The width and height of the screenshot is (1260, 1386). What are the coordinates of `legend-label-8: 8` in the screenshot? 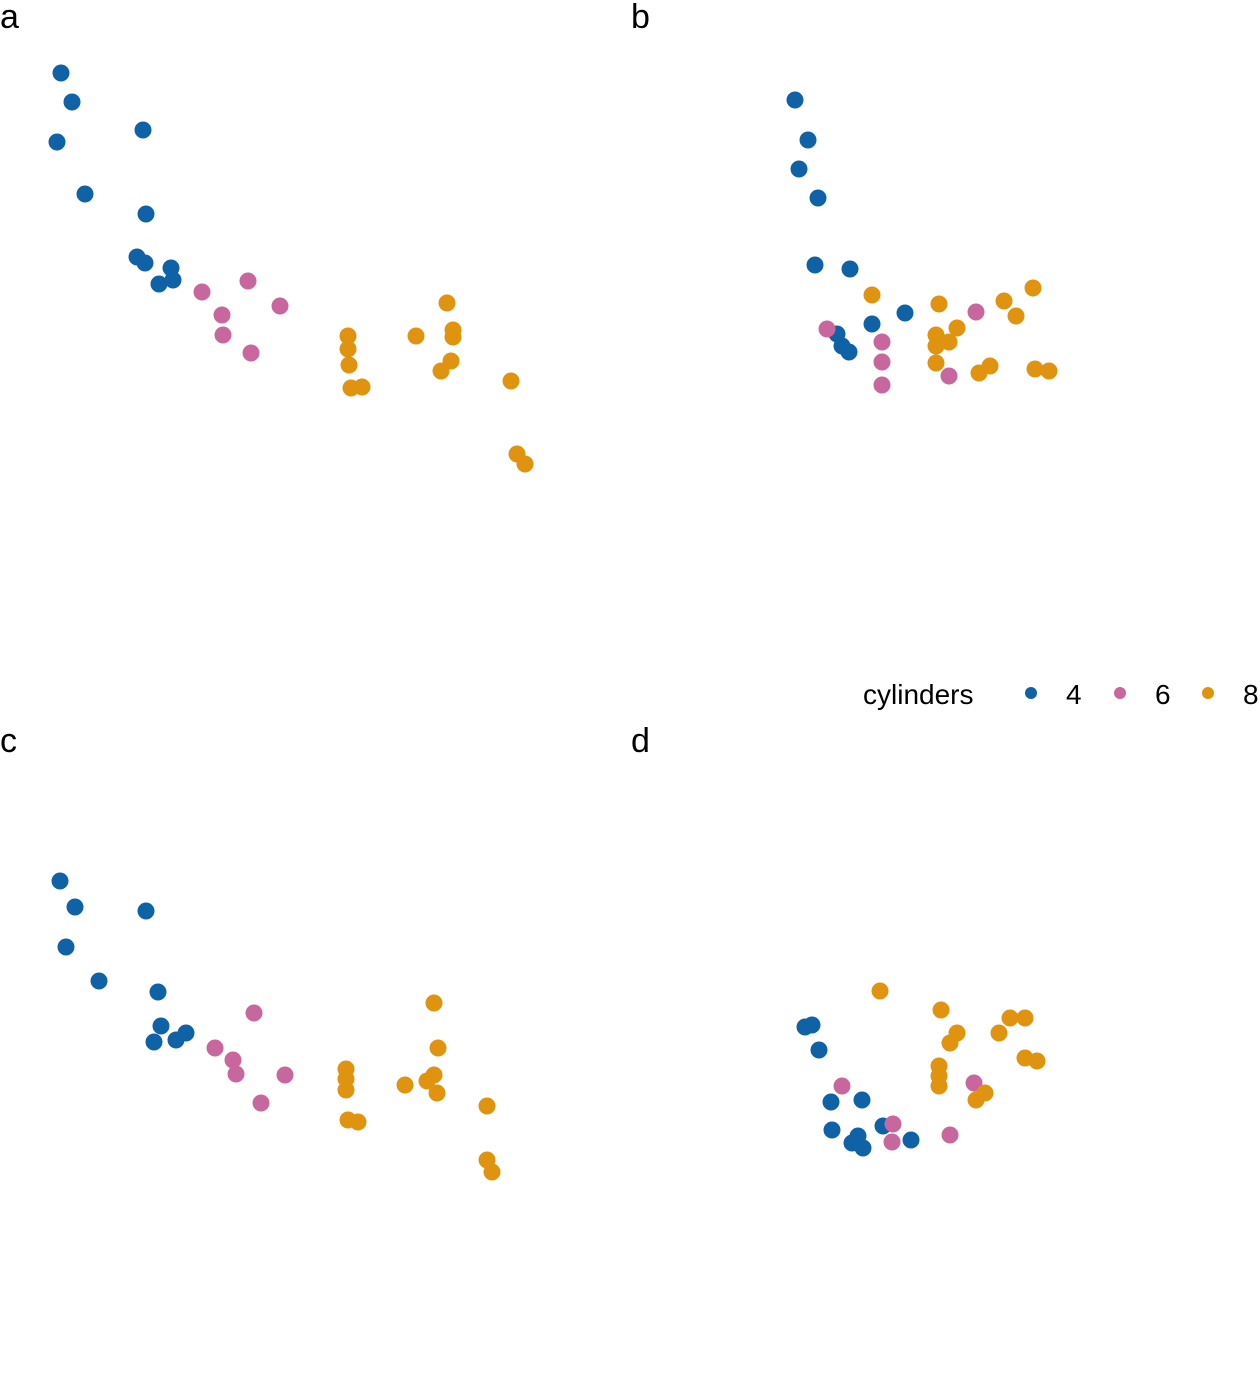 It's located at (1251, 694).